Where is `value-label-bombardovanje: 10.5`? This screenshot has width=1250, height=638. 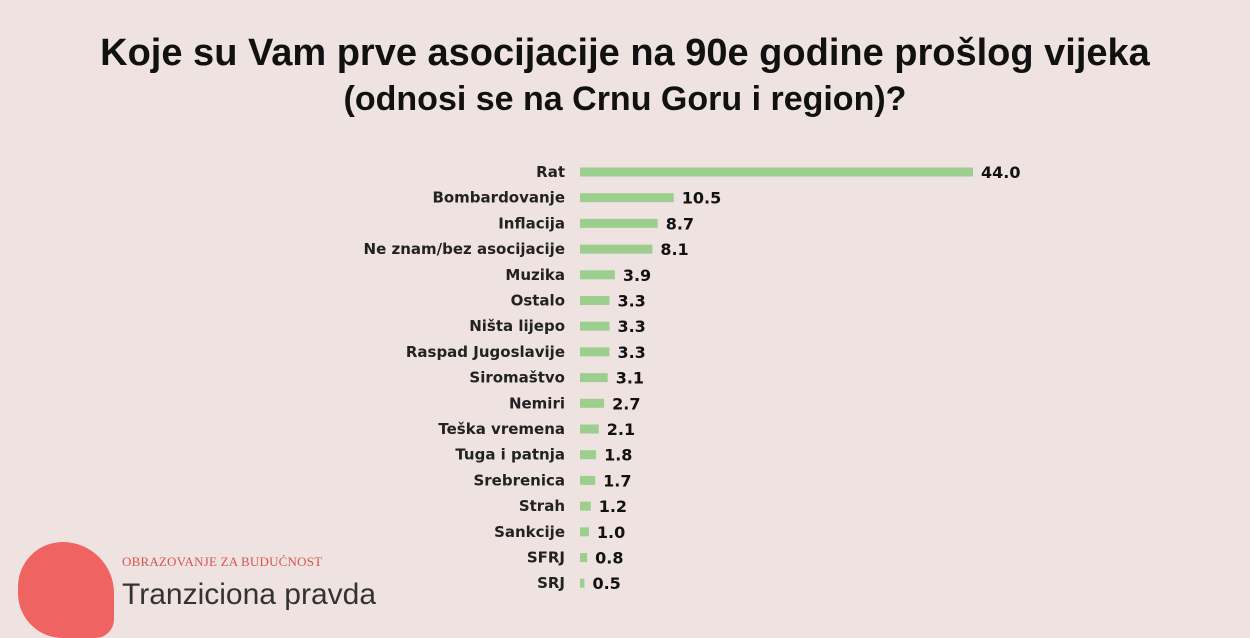 value-label-bombardovanje: 10.5 is located at coordinates (701, 198).